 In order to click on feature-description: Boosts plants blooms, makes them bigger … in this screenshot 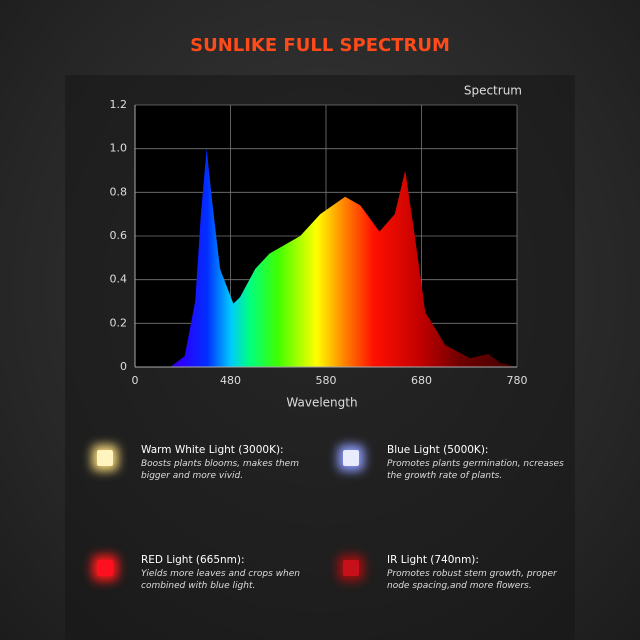, I will do `click(220, 470)`.